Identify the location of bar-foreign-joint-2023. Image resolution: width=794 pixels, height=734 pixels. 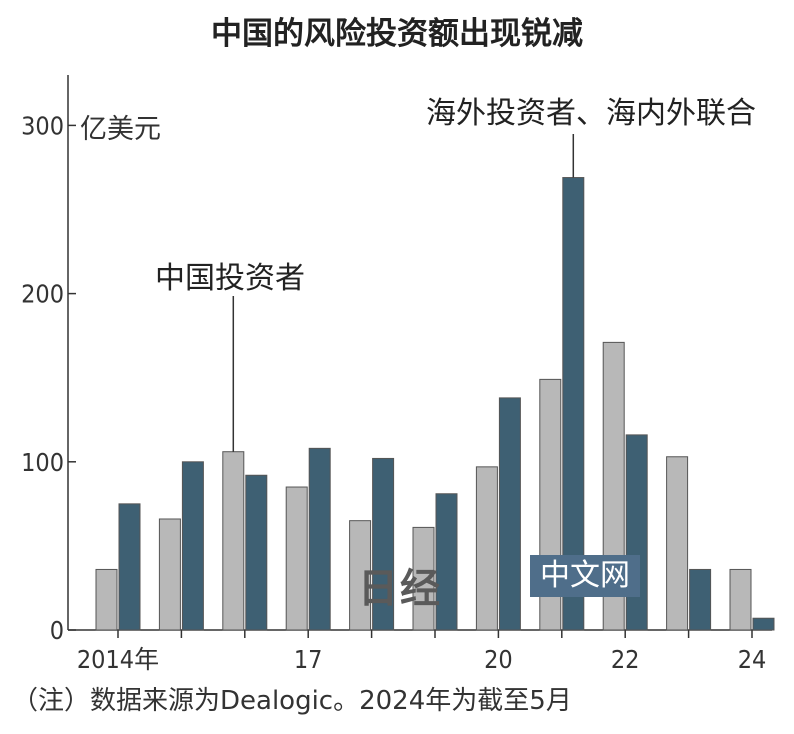
(700, 599).